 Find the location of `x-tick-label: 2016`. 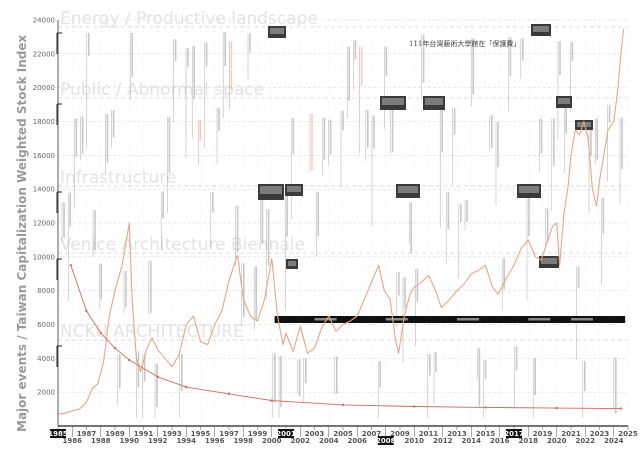

x-tick-label: 2016 is located at coordinates (500, 441).